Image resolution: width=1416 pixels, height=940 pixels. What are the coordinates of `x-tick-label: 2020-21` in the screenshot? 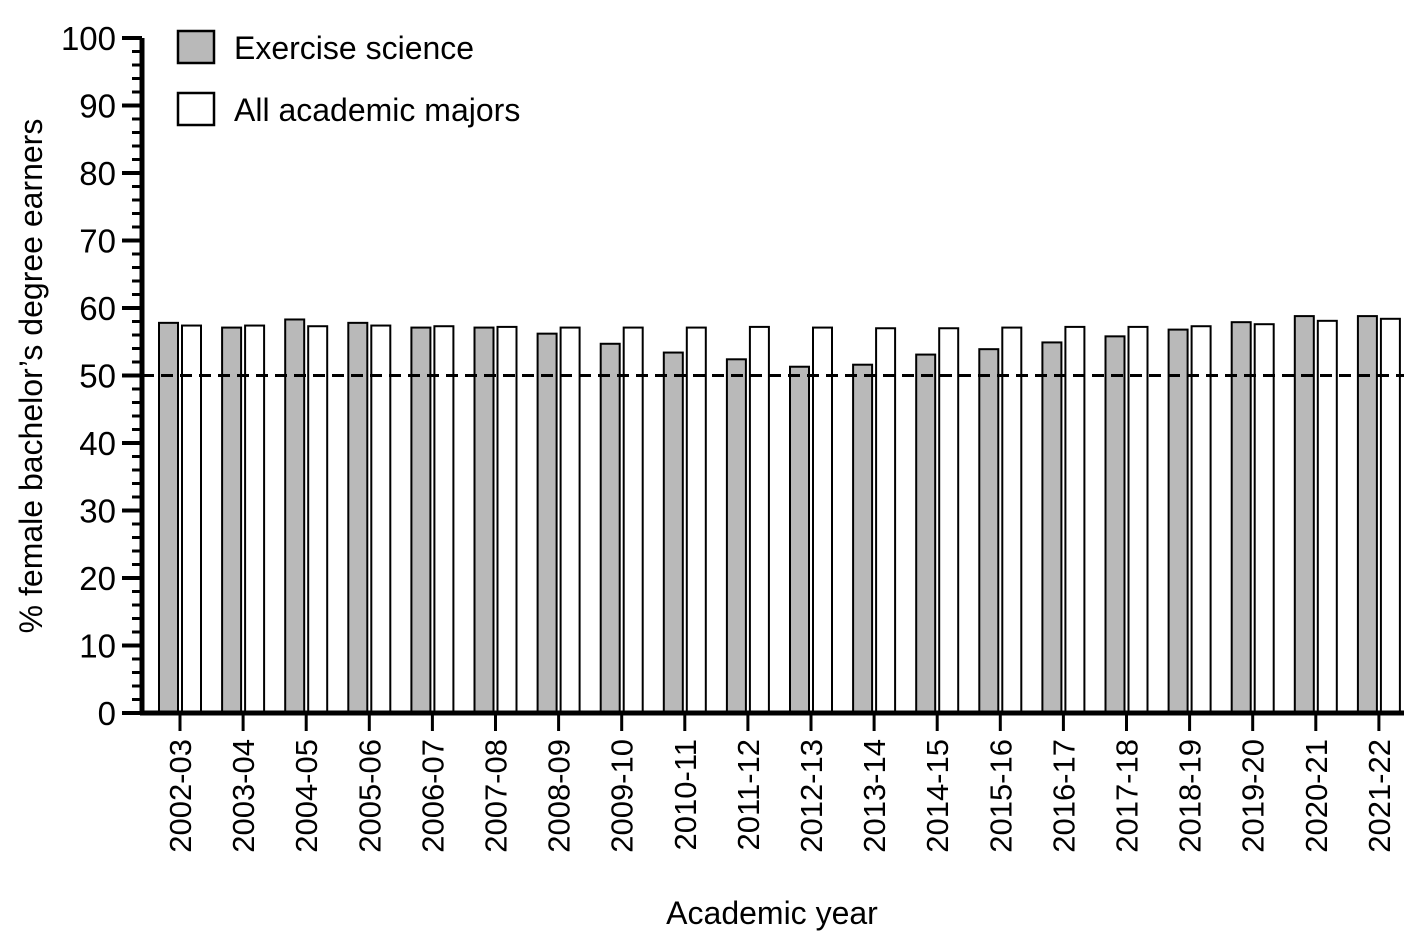 It's located at (1316, 796).